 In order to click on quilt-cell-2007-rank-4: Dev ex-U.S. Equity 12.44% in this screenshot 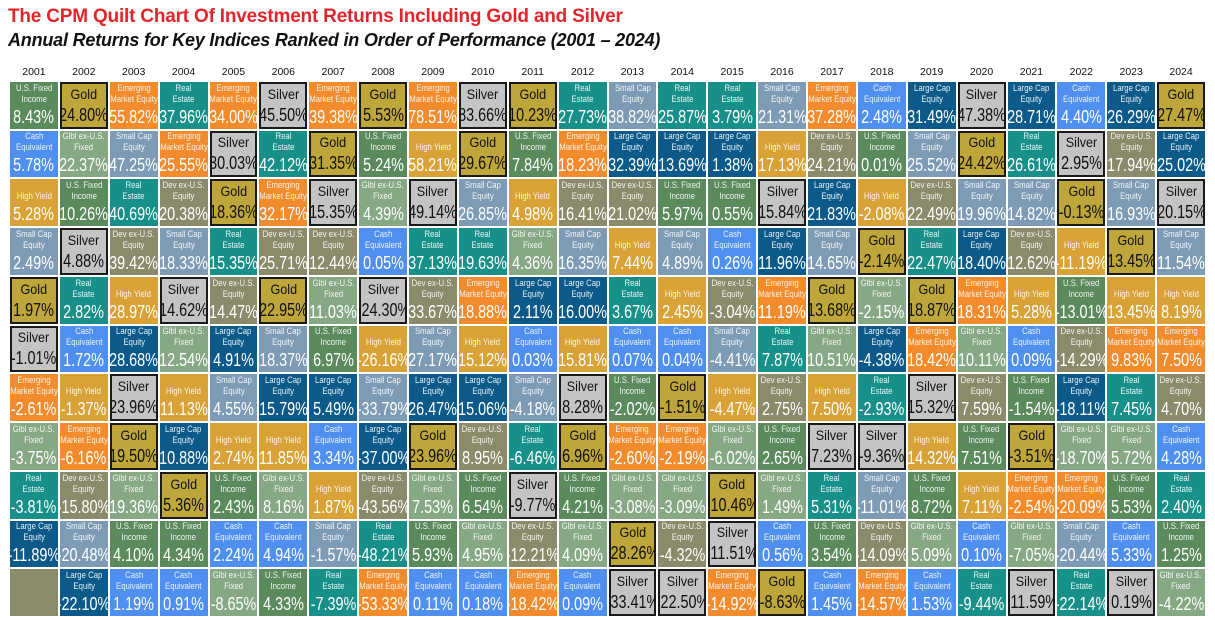, I will do `click(333, 251)`.